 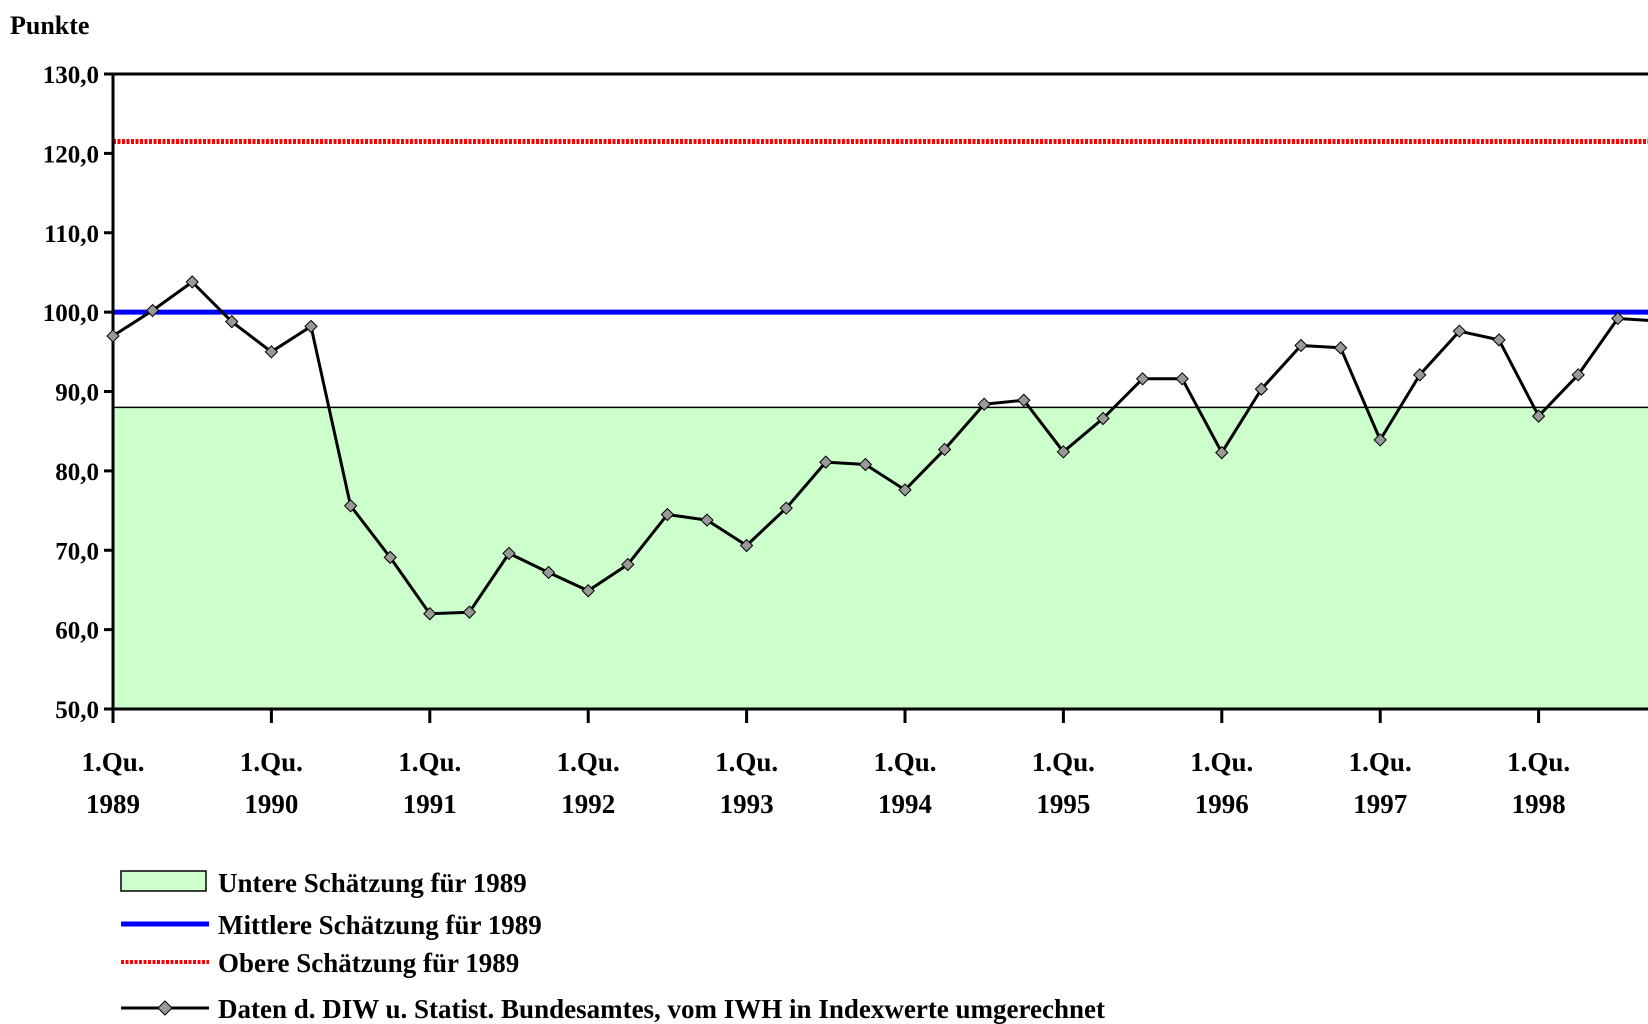 What do you see at coordinates (71, 75) in the screenshot?
I see `y-tick-label: 130,0` at bounding box center [71, 75].